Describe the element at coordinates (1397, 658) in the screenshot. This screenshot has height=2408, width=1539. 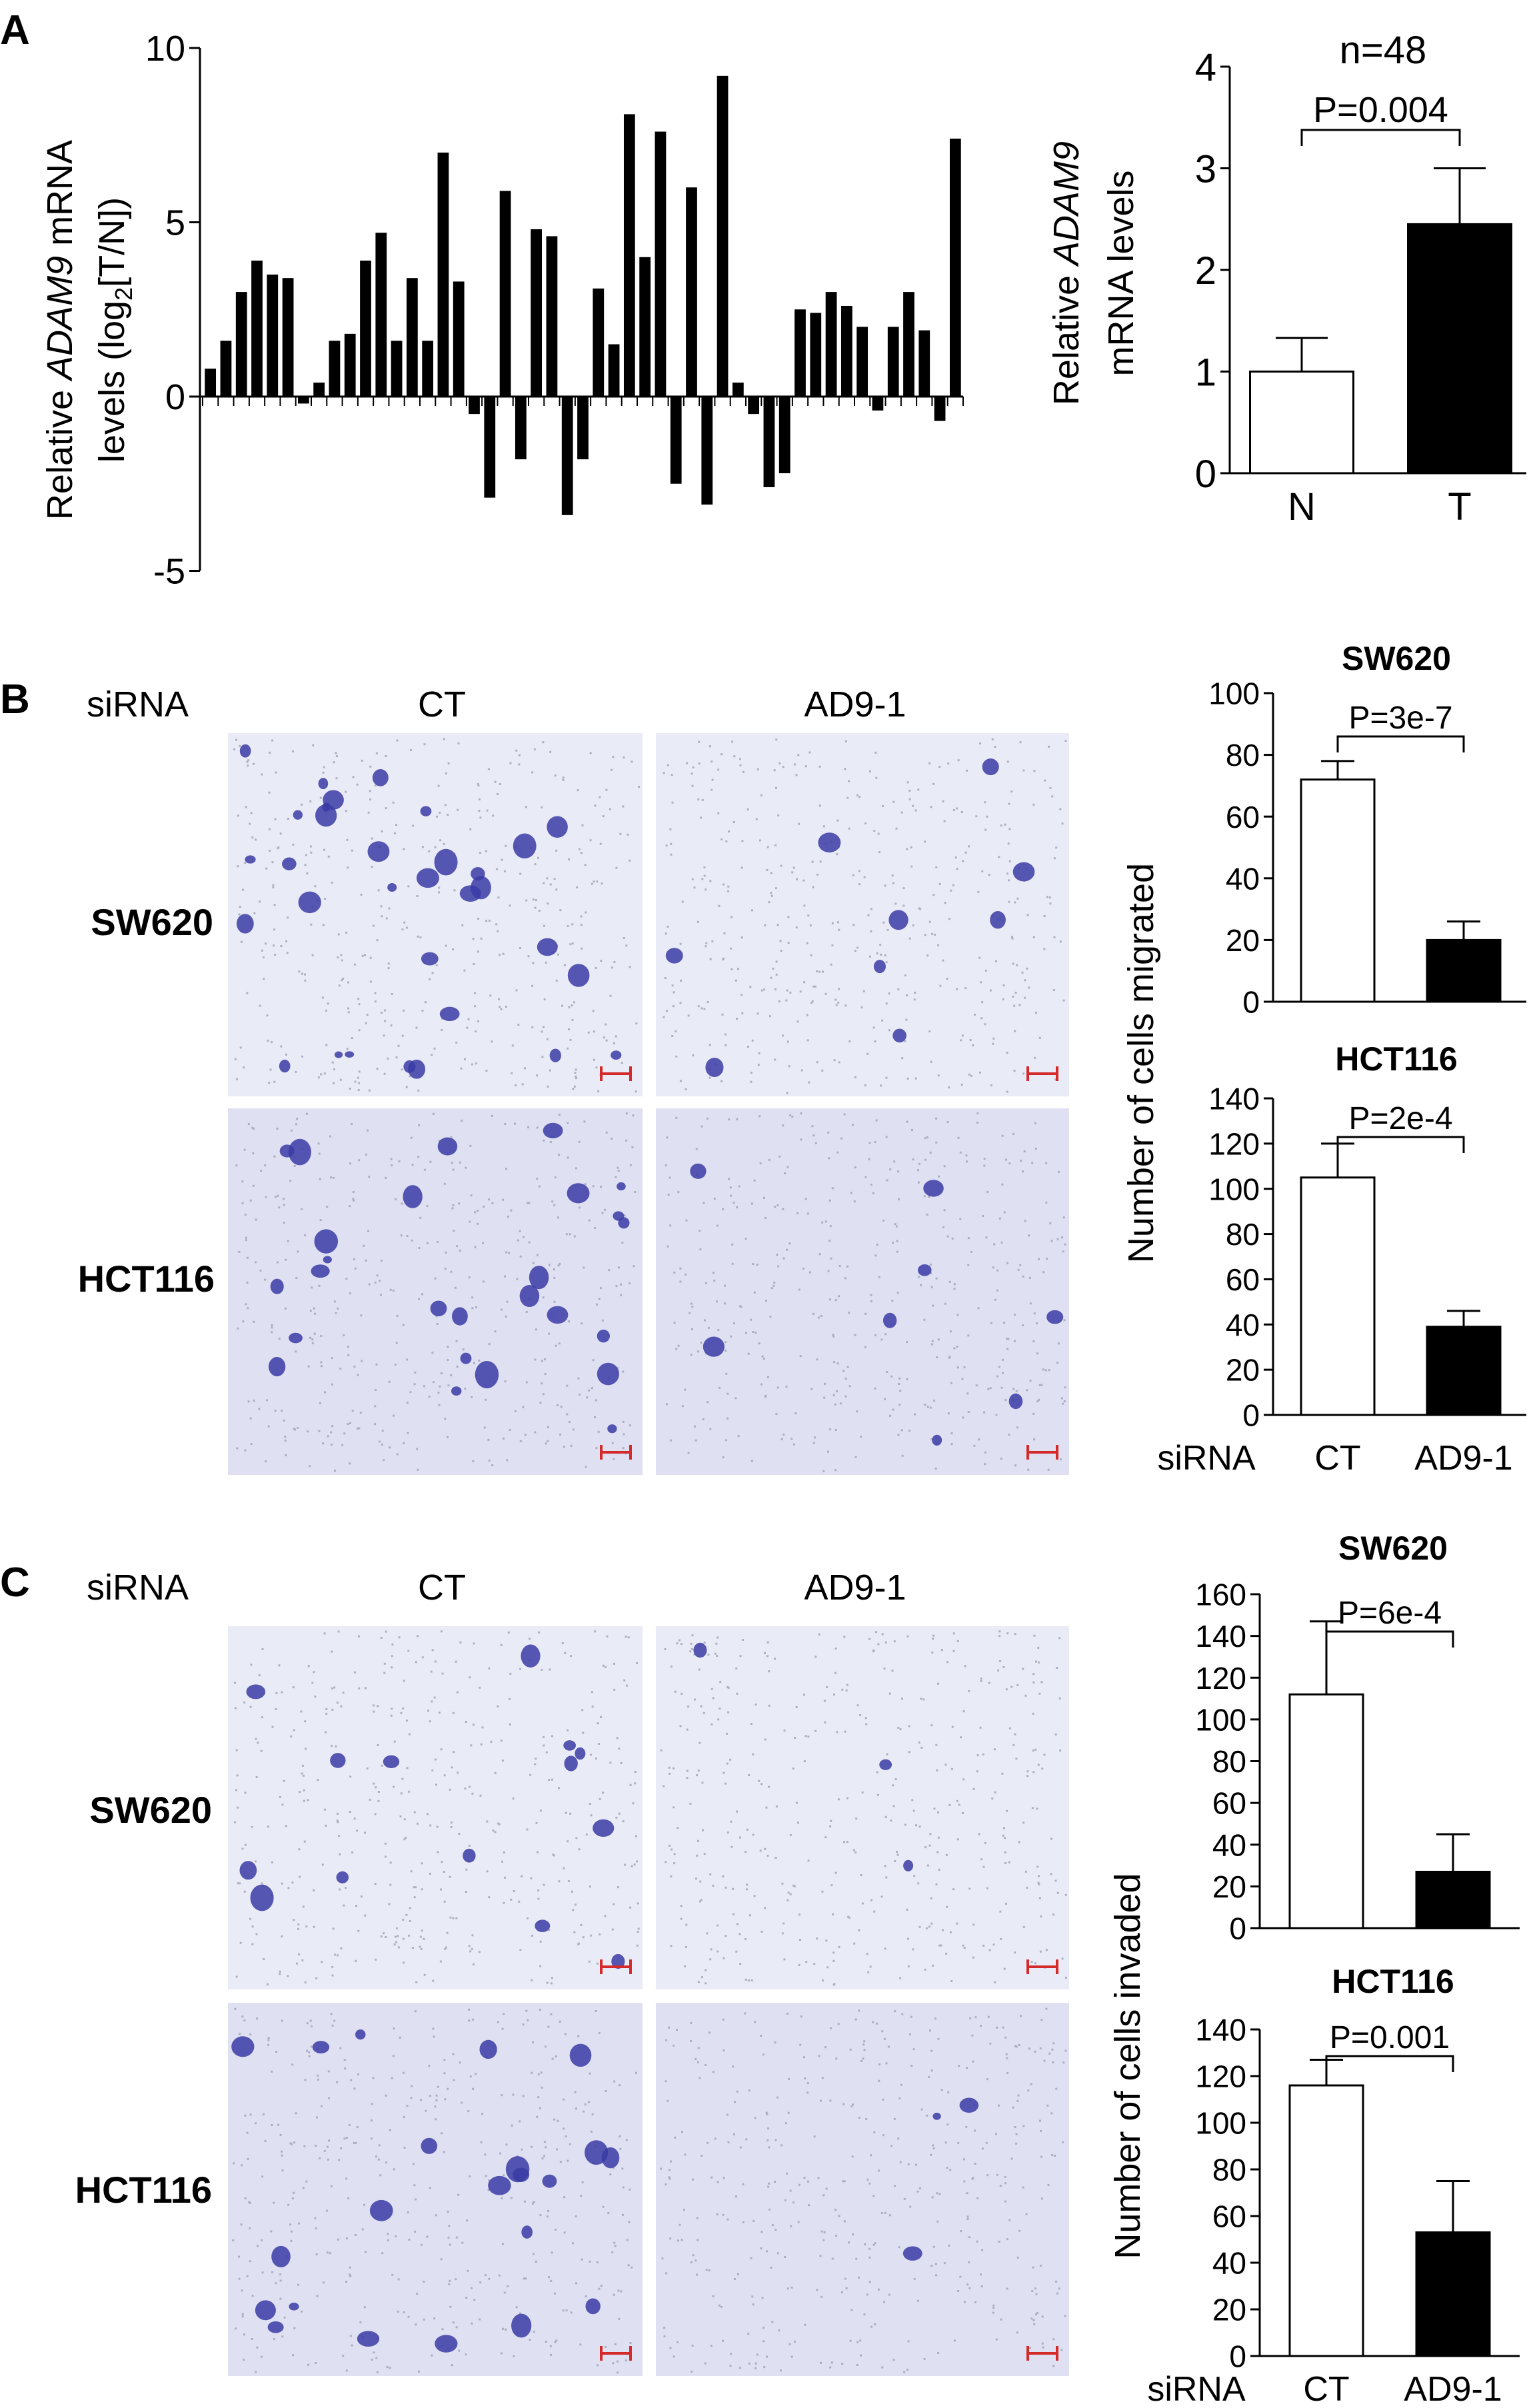
I see `chart-b1-title: SW620` at that location.